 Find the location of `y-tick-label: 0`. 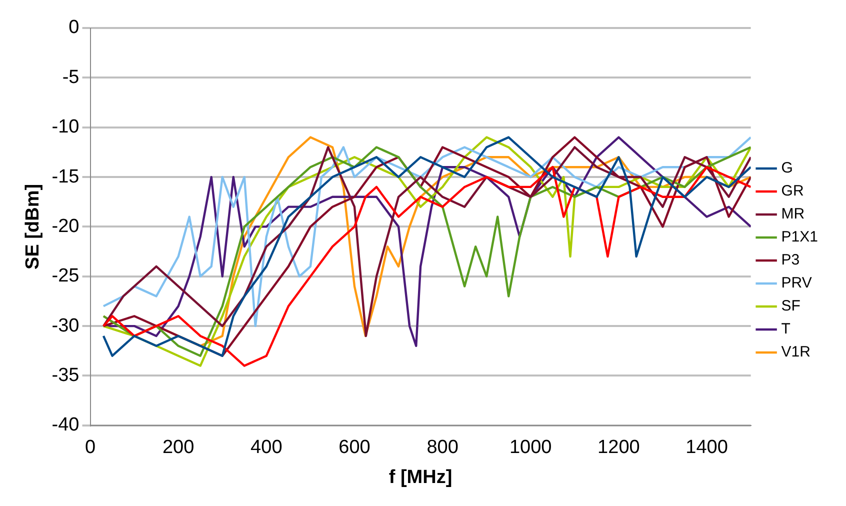

y-tick-label: 0 is located at coordinates (74, 27).